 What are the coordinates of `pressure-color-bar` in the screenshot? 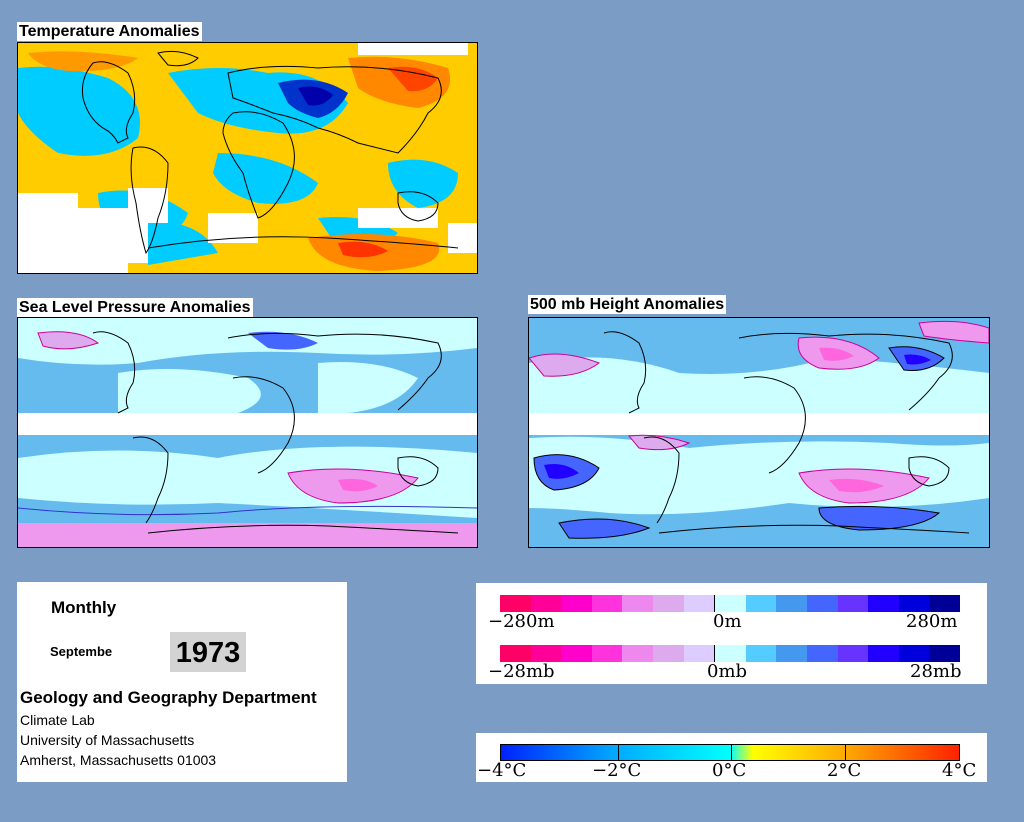 It's located at (730, 653).